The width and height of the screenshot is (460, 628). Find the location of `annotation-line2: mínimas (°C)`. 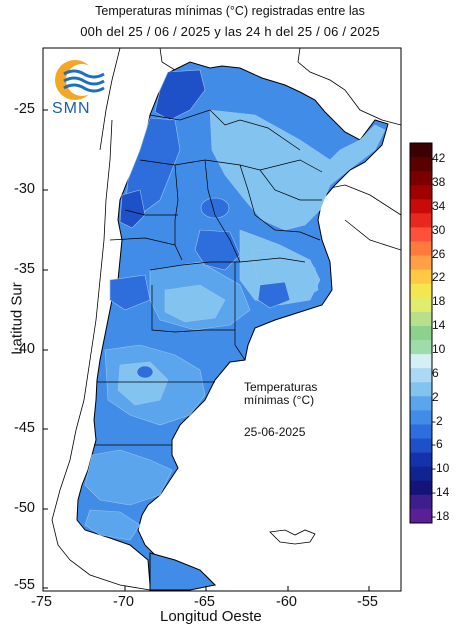

annotation-line2: mínimas (°C) is located at coordinates (279, 400).